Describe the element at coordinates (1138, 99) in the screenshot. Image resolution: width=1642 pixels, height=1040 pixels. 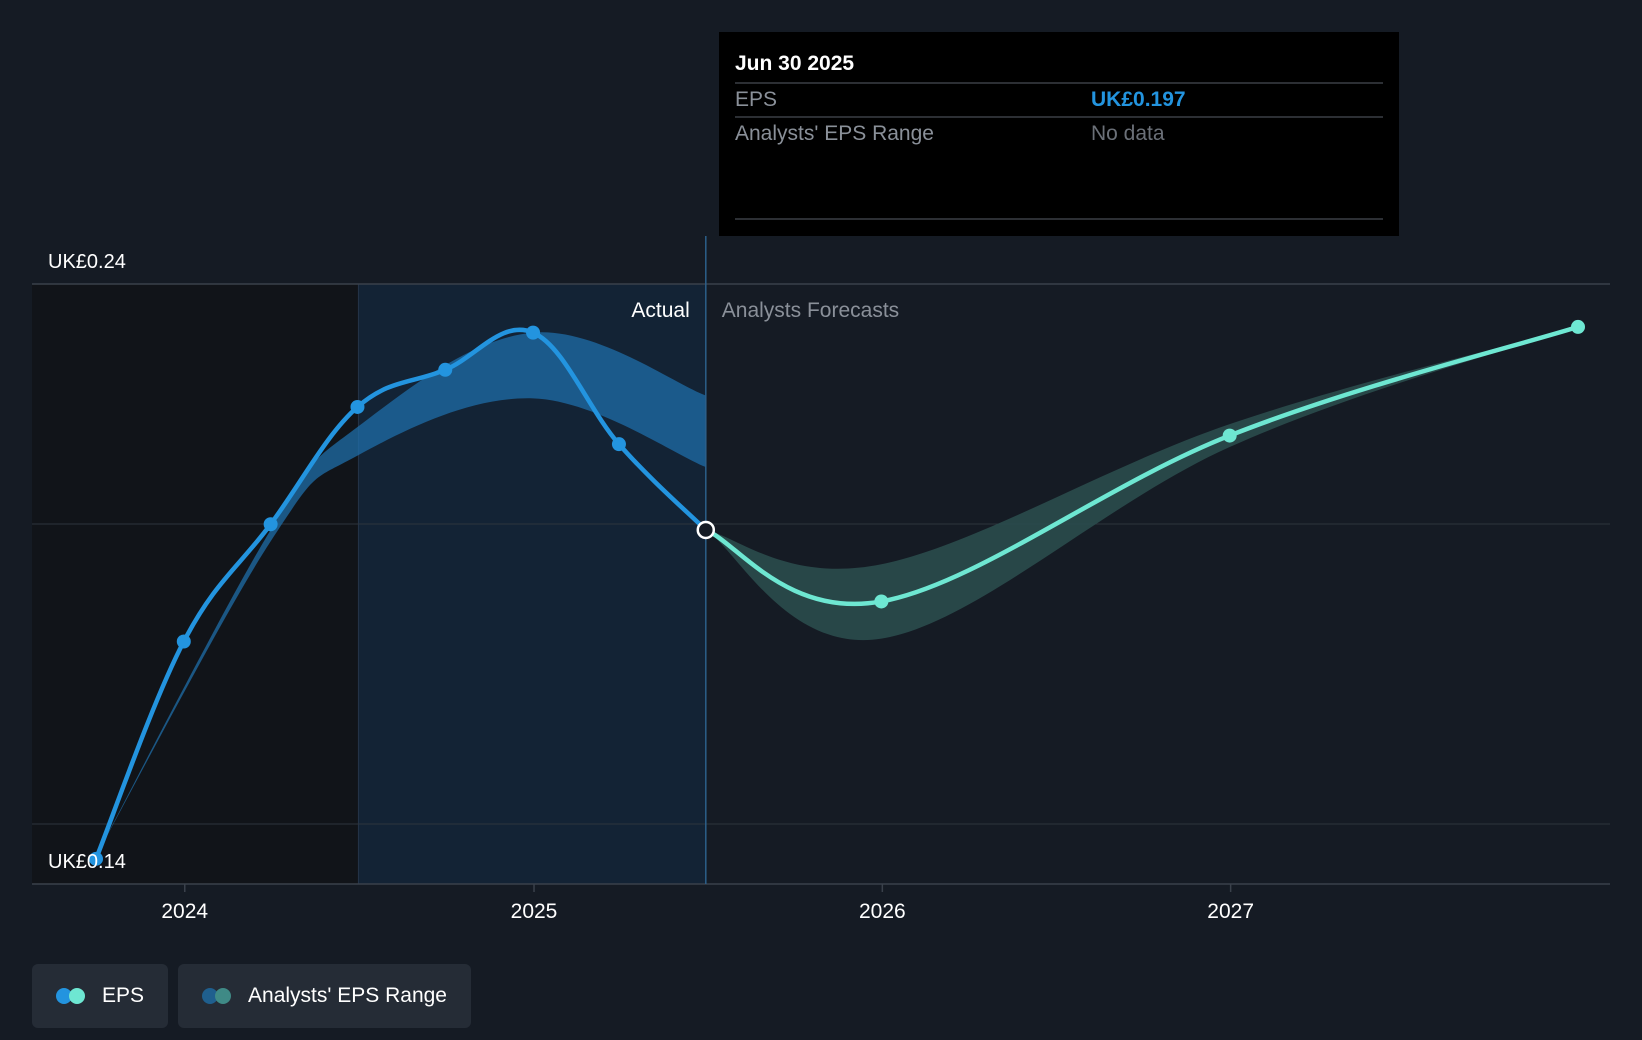
I see `tooltip-eps-value: UK£0.197` at that location.